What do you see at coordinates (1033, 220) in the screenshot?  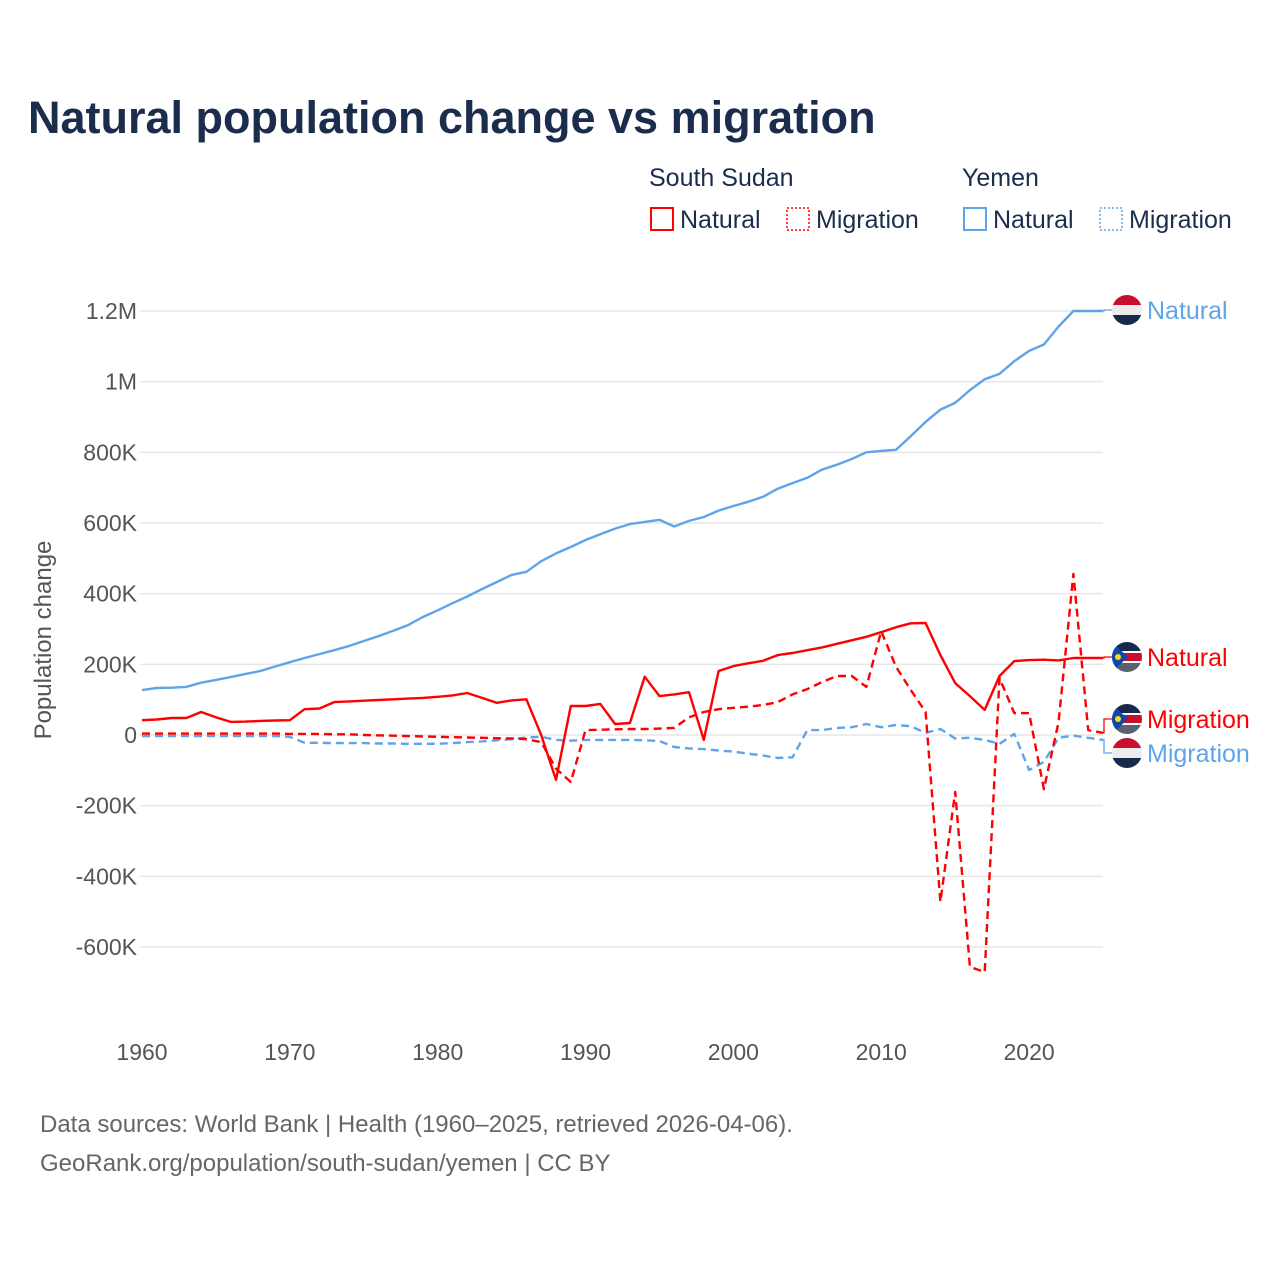 I see `legend-label-yemen-natural: Natural` at bounding box center [1033, 220].